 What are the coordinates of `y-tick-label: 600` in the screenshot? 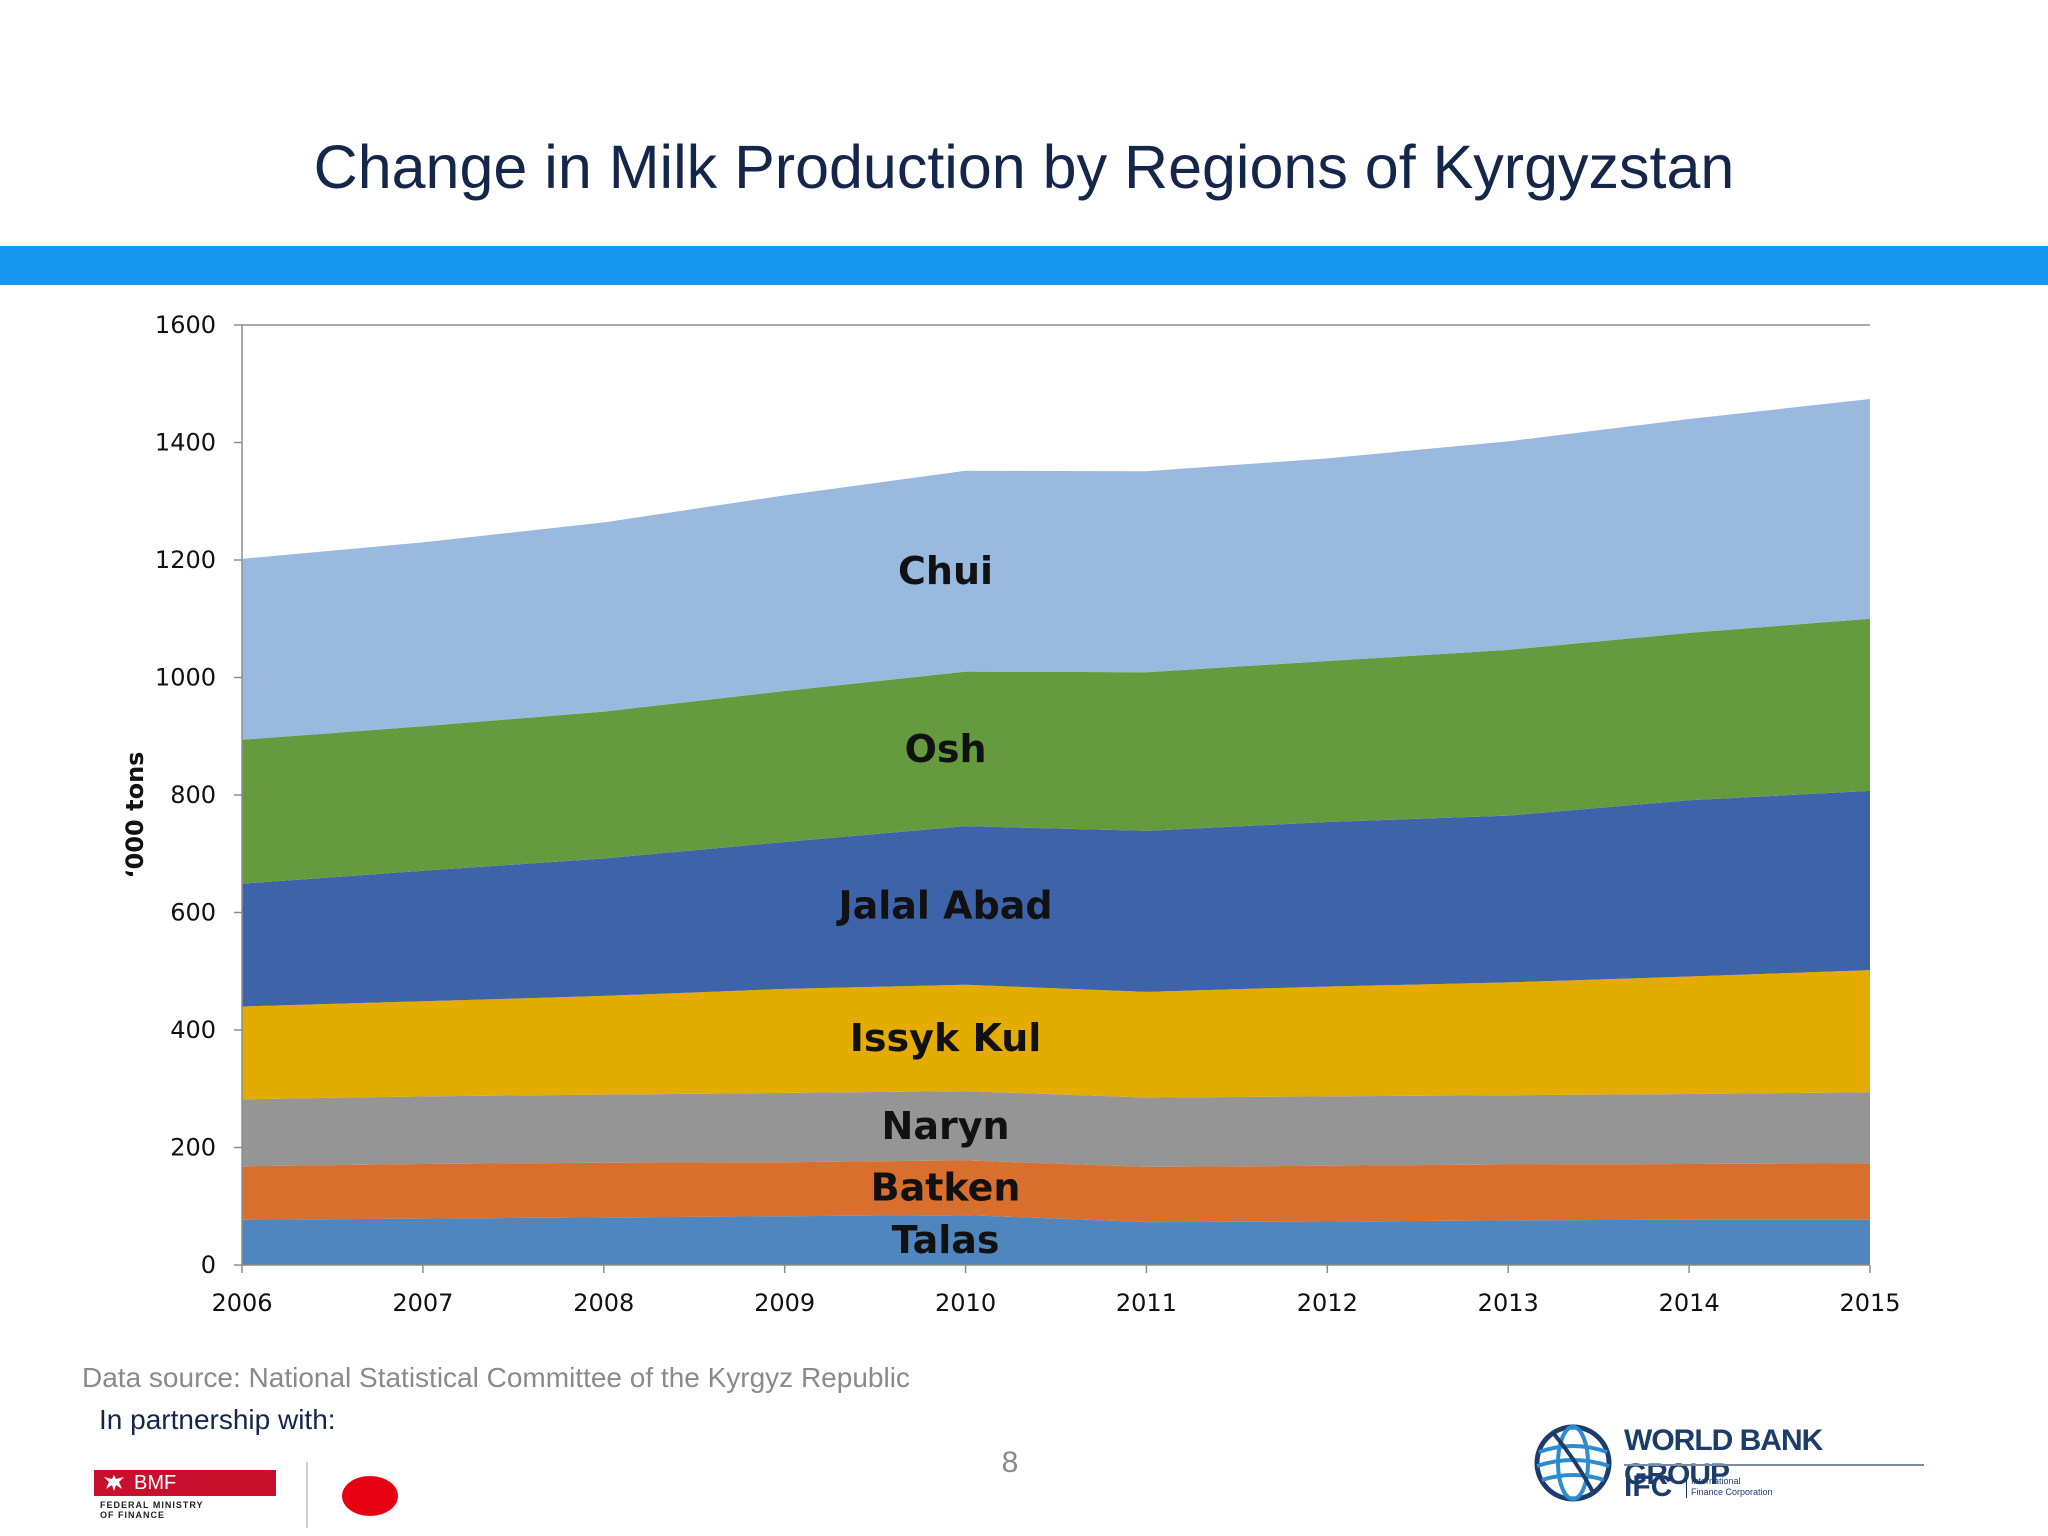 It's located at (193, 913).